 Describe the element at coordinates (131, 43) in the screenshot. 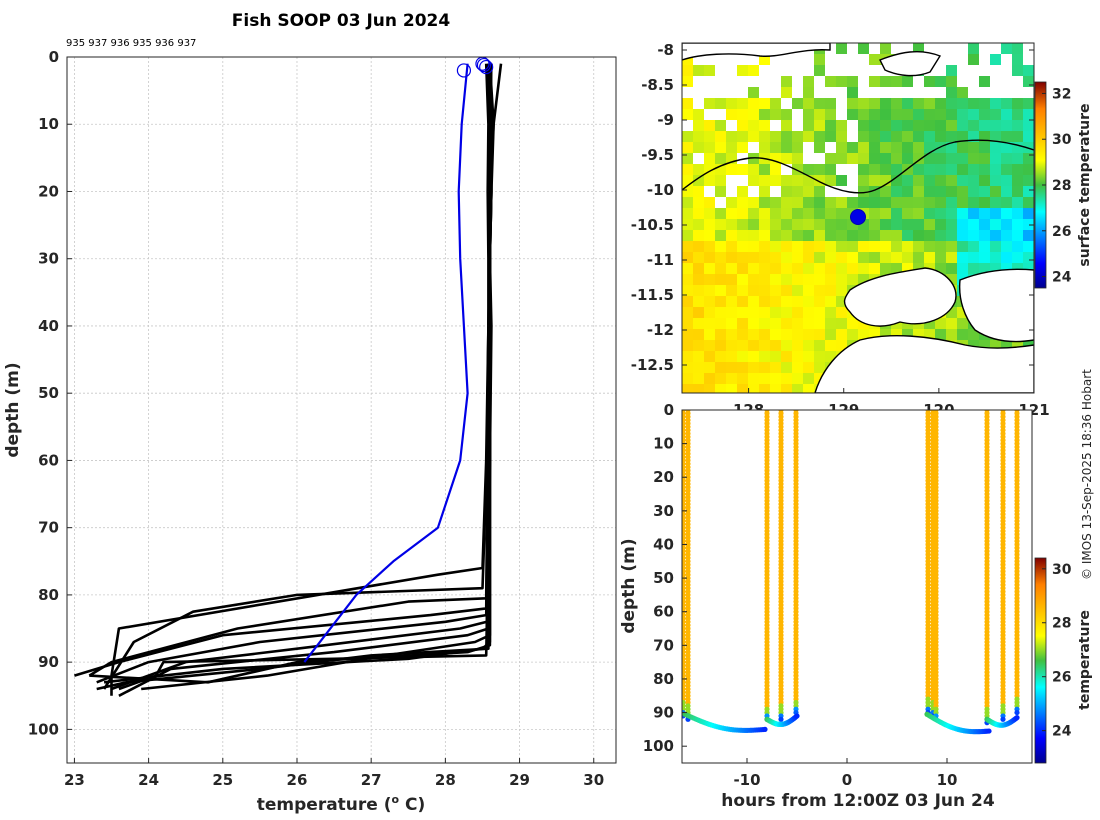

I see `profile-id-annotation: 935 937 936 935 936 937` at that location.